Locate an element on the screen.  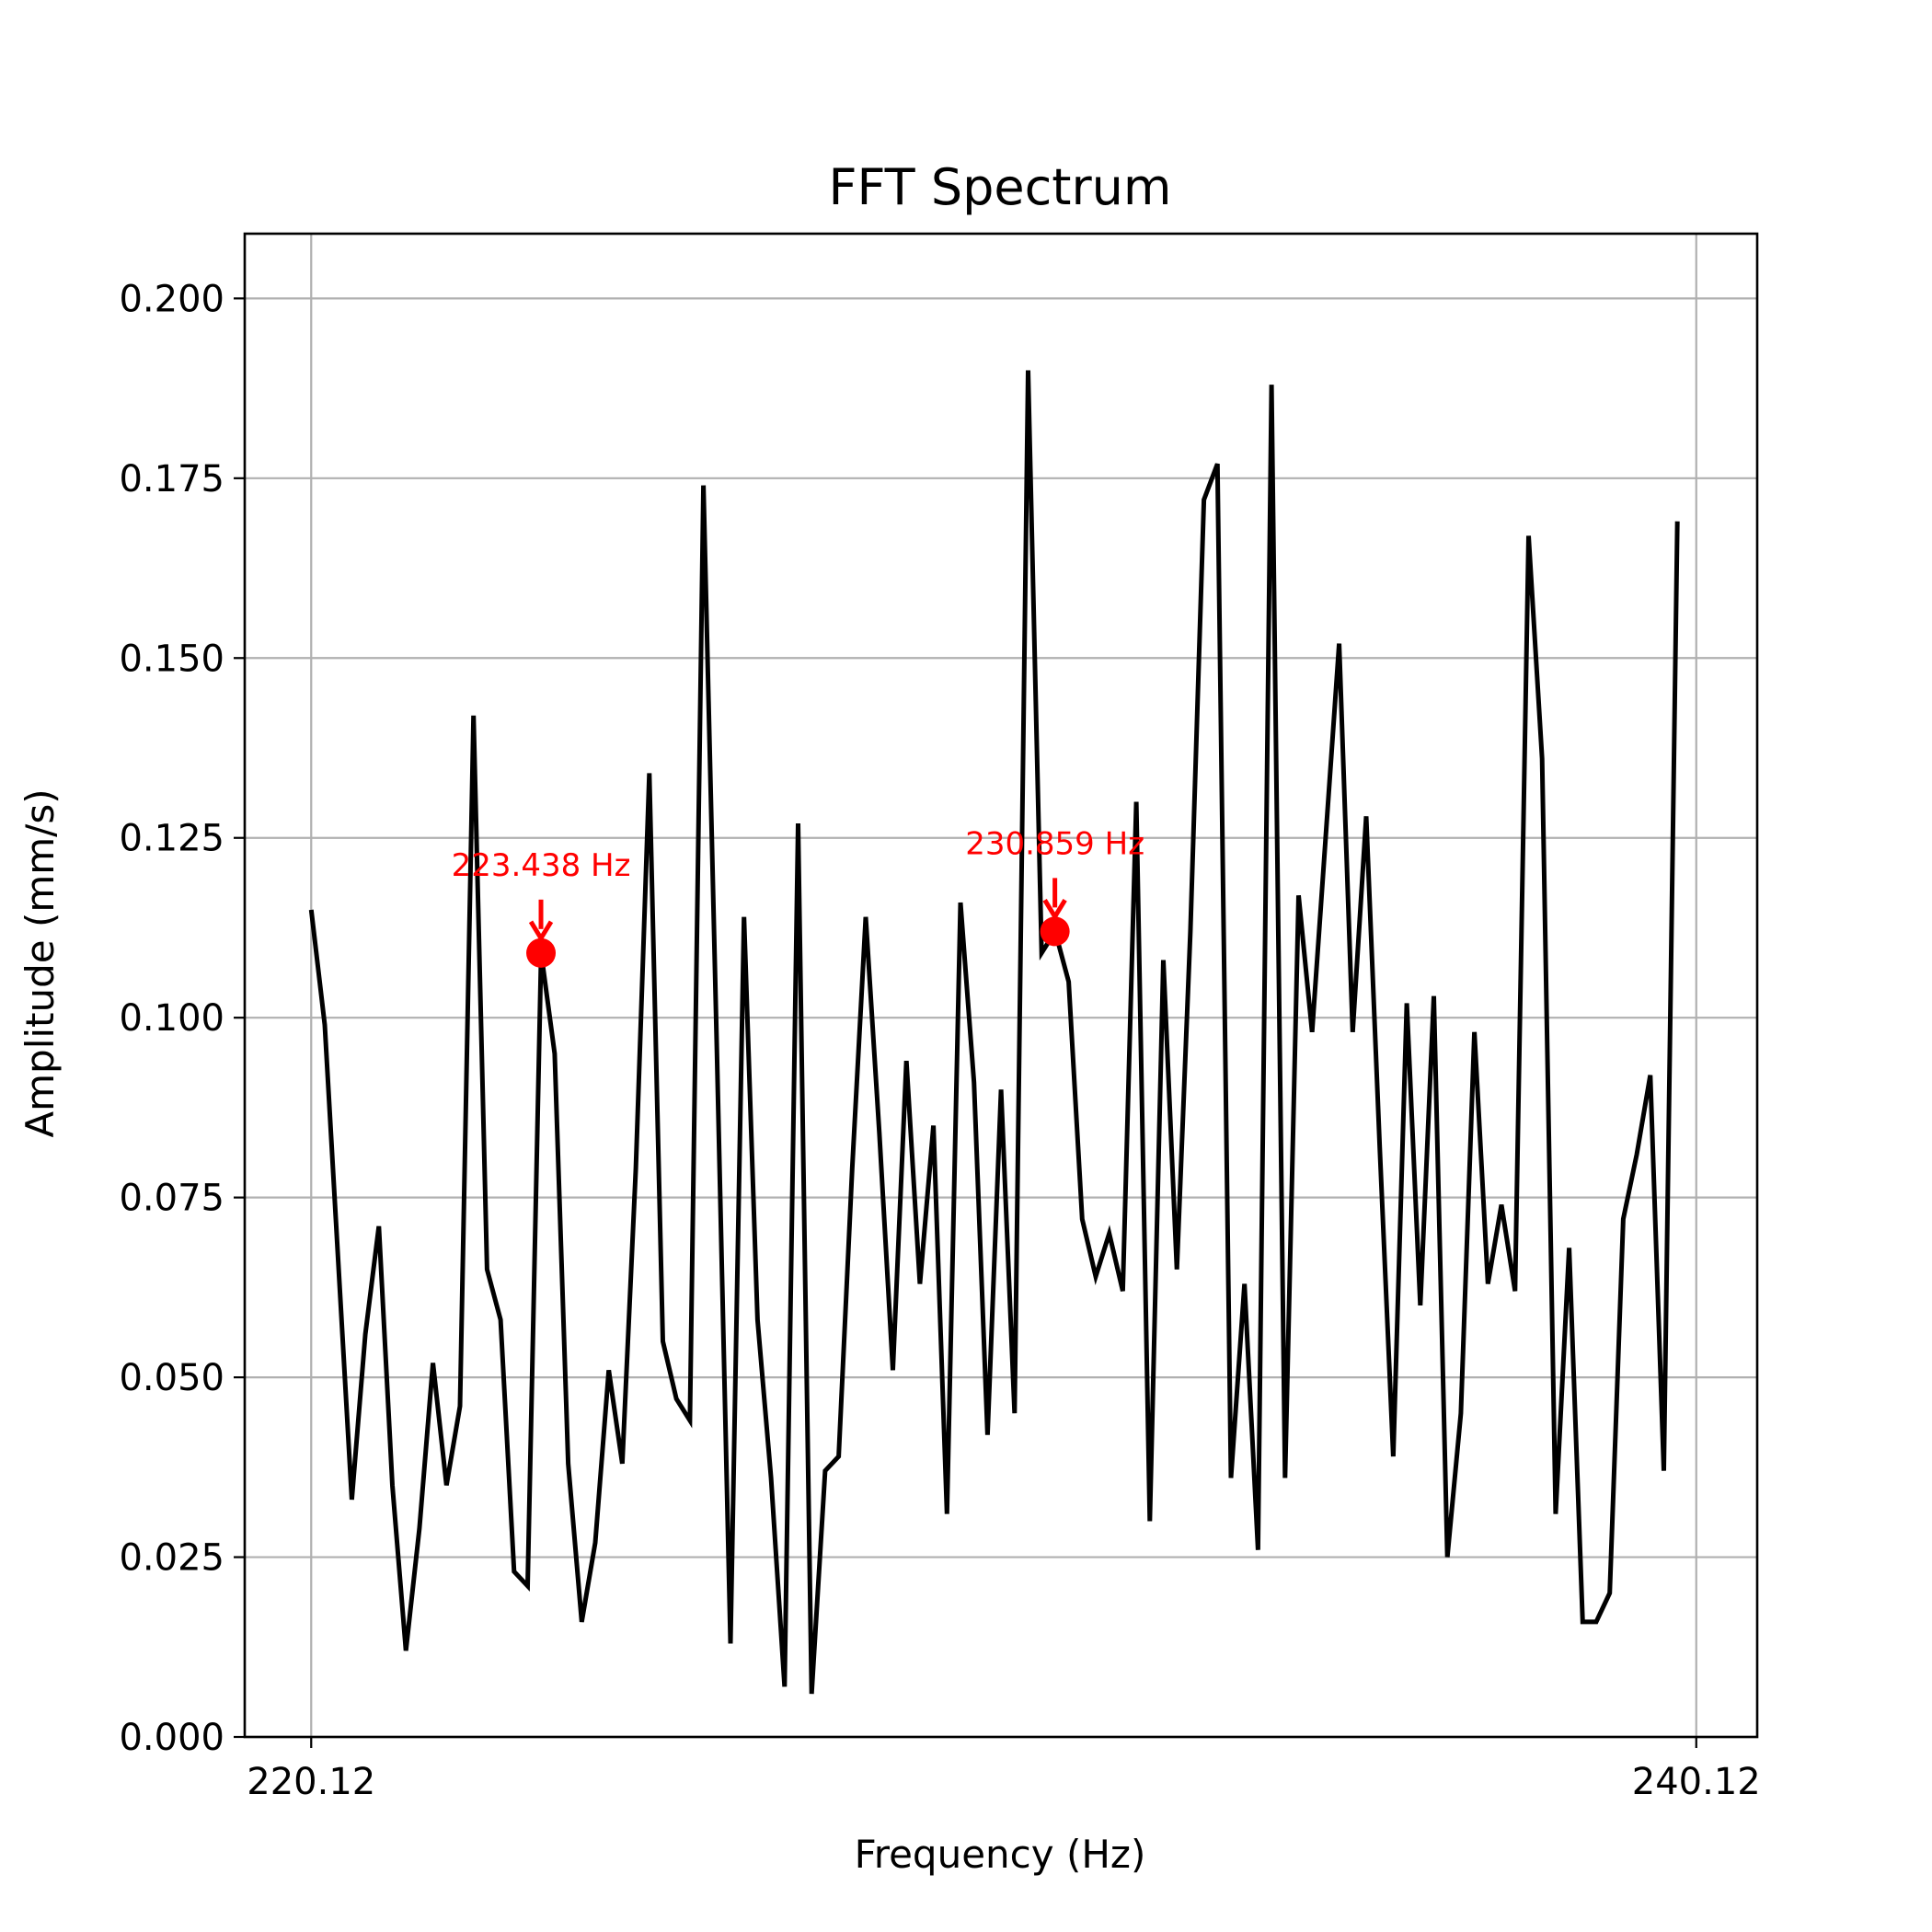
x-axis-label: Frequency (Hz) is located at coordinates (1000, 1854).